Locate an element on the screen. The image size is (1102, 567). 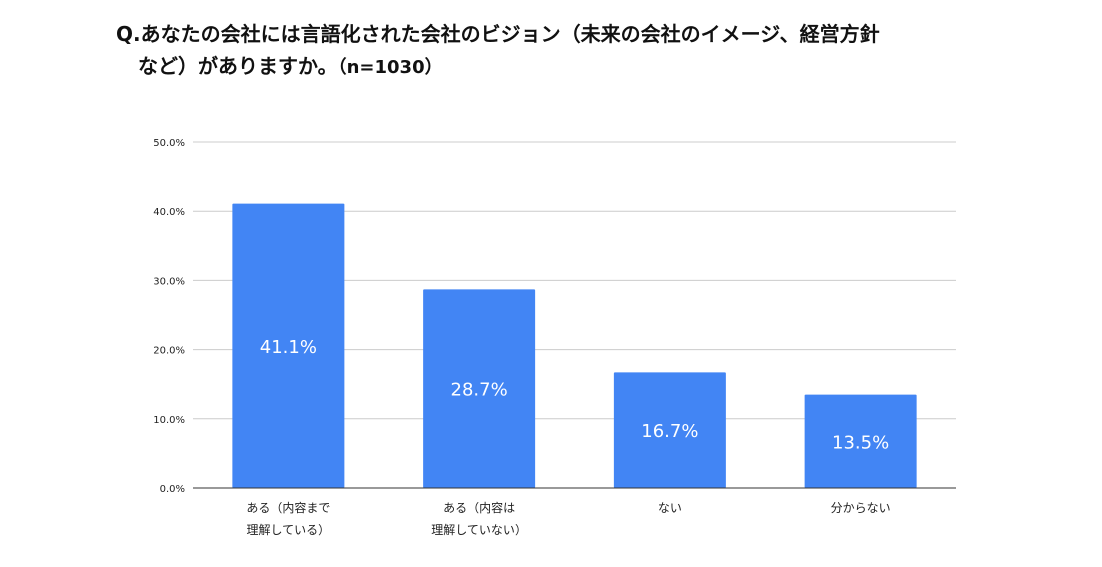
x-tick-label: ある（内容まで理解している） is located at coordinates (288, 518).